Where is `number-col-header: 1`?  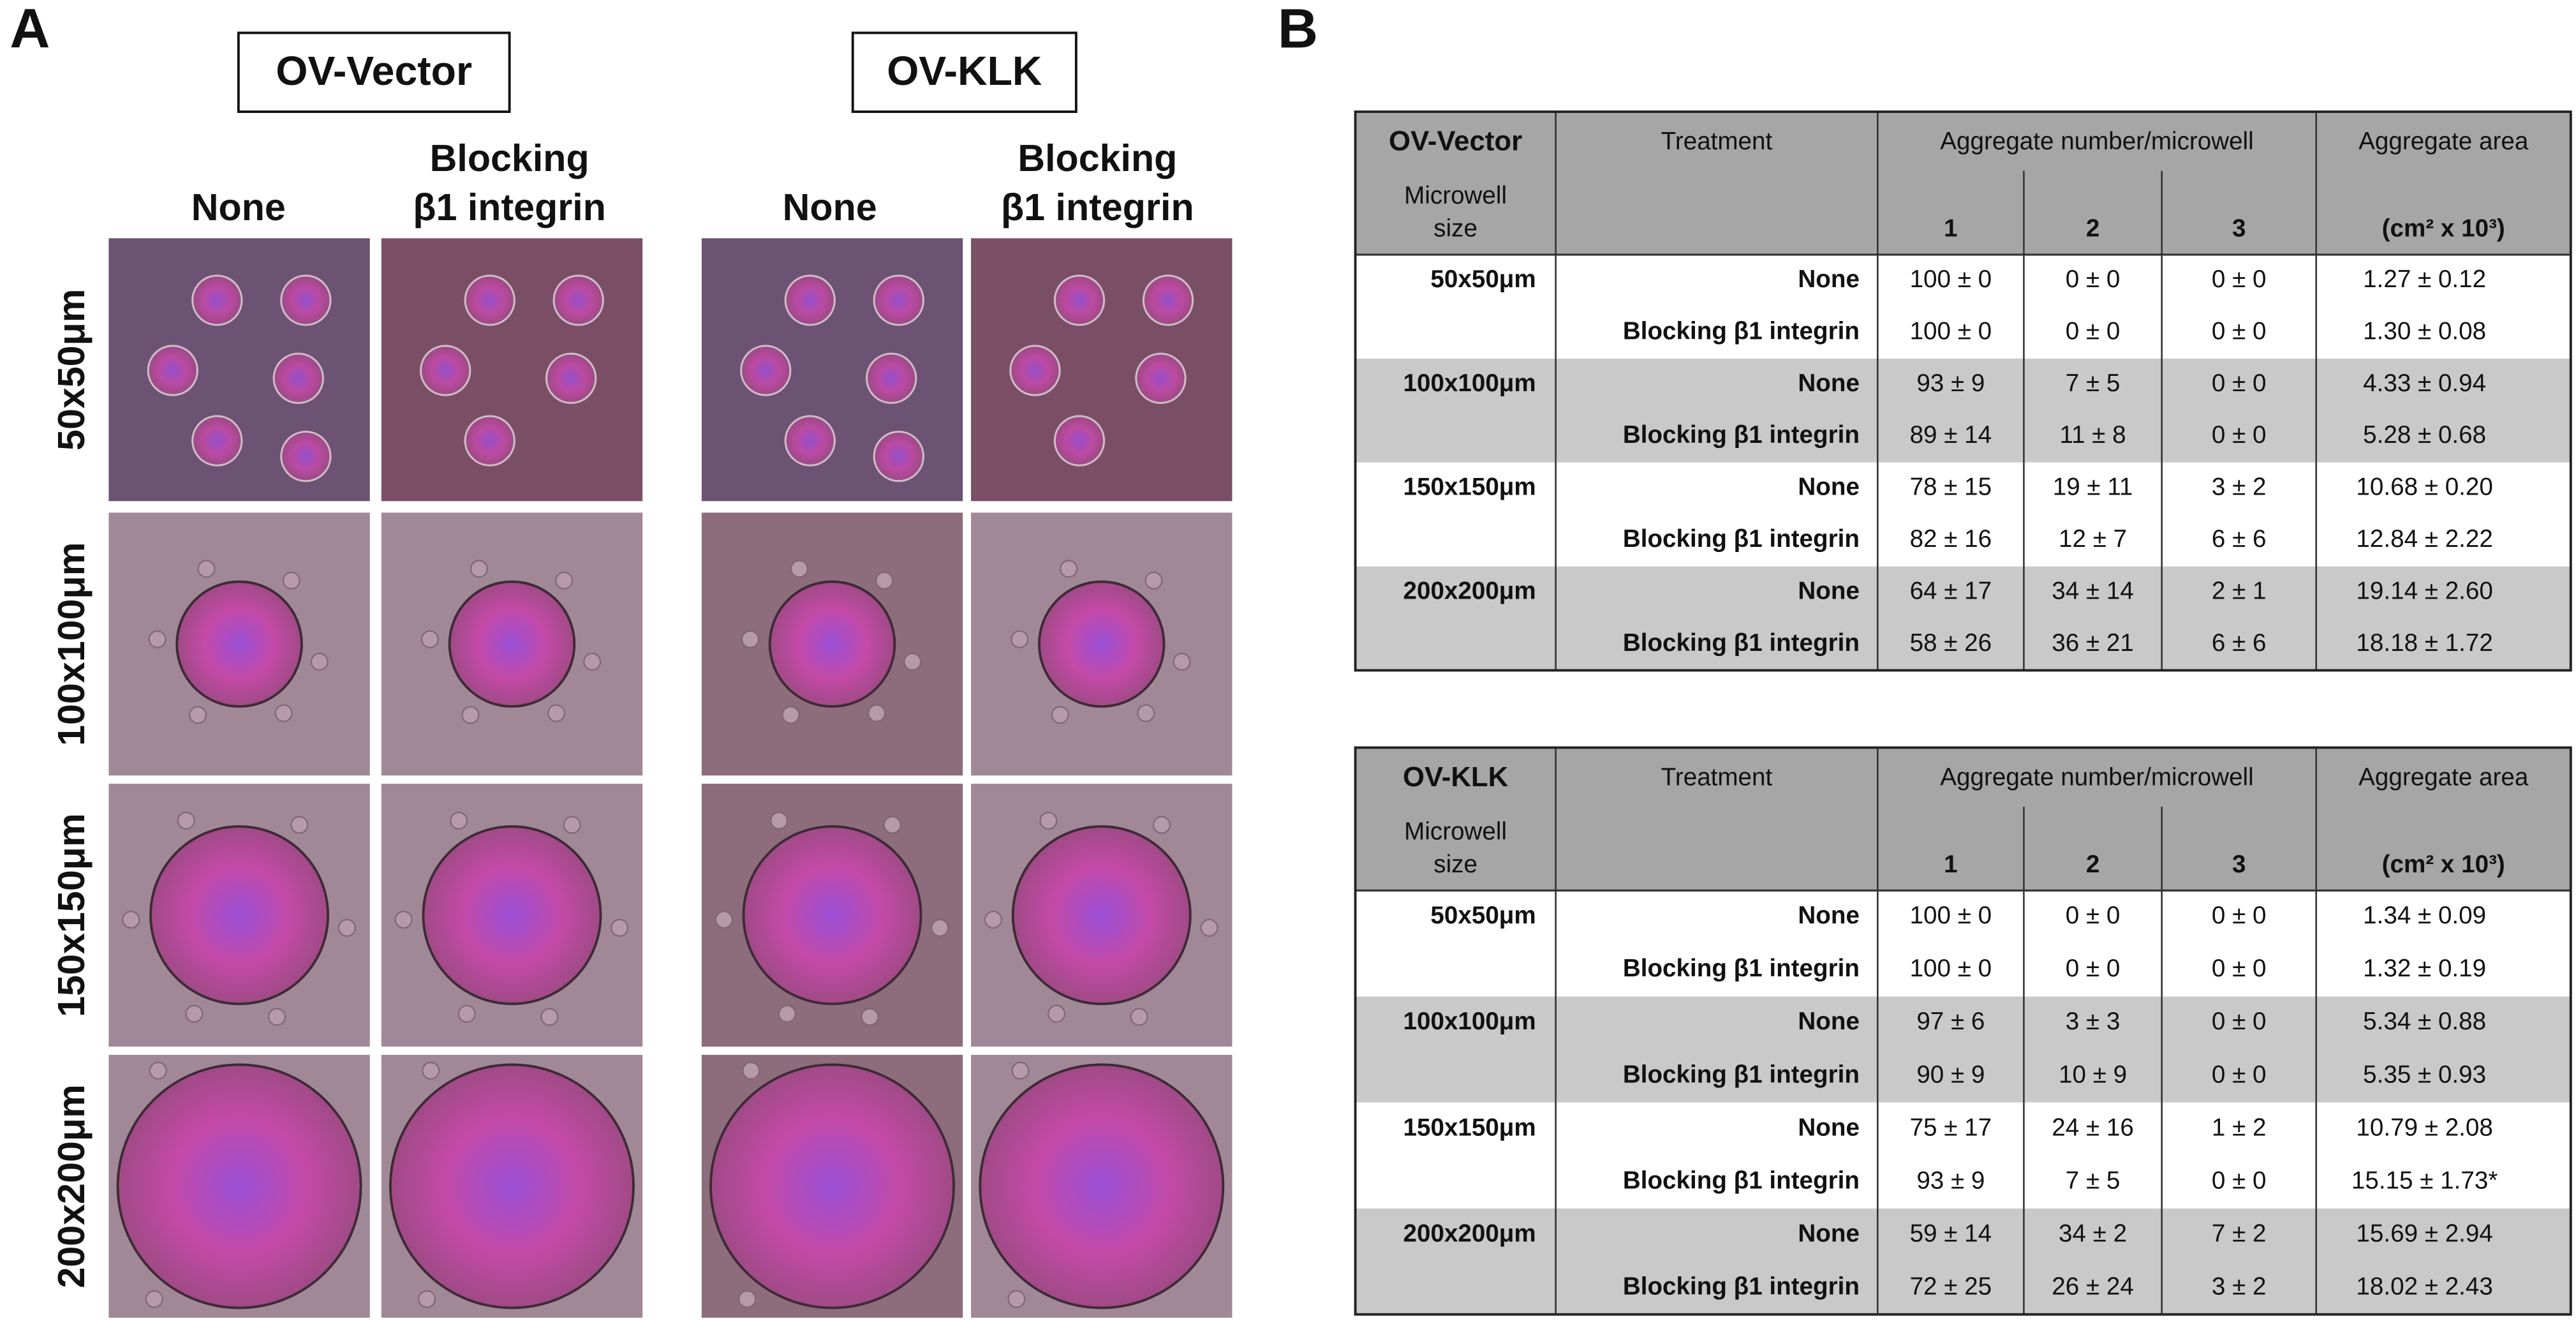 number-col-header: 1 is located at coordinates (1950, 864).